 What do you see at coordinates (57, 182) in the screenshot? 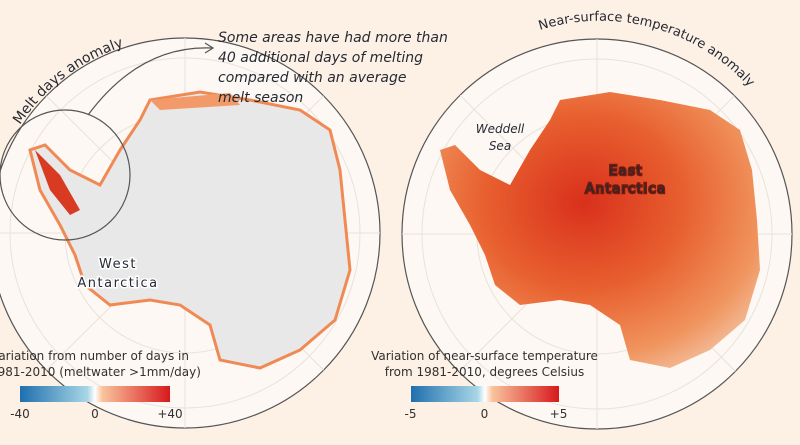
I see `peninsula-melt-hotspot` at bounding box center [57, 182].